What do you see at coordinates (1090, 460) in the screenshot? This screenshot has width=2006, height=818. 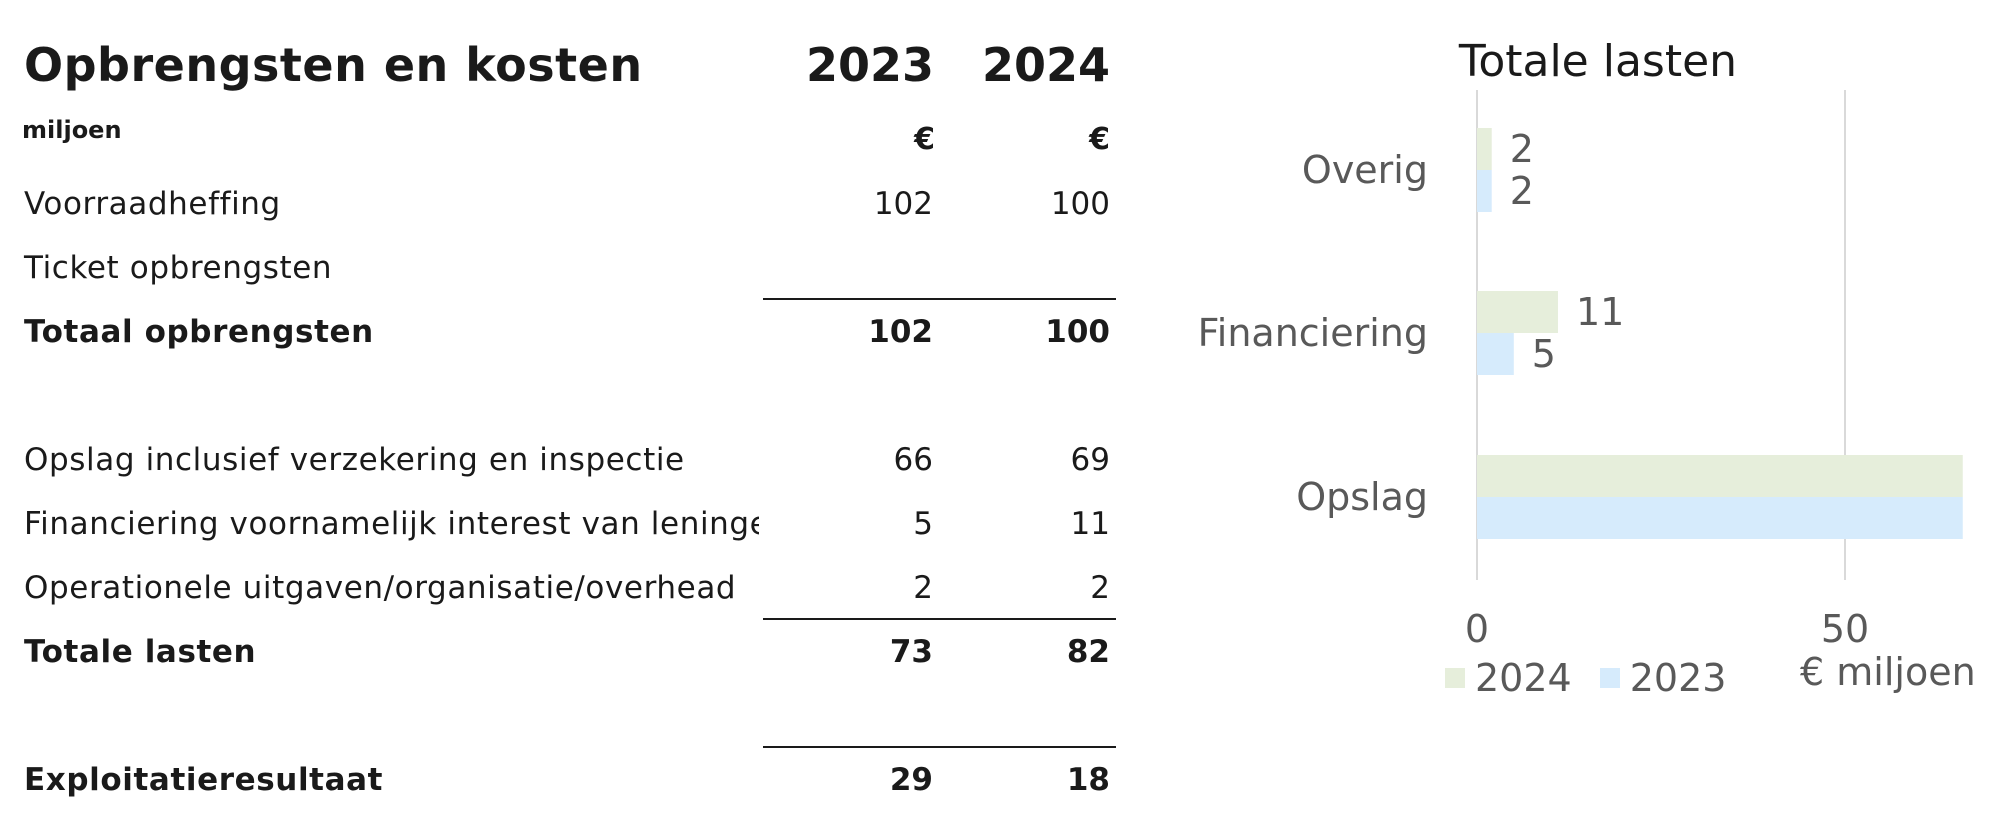 I see `cell-opslag-2024: 69` at bounding box center [1090, 460].